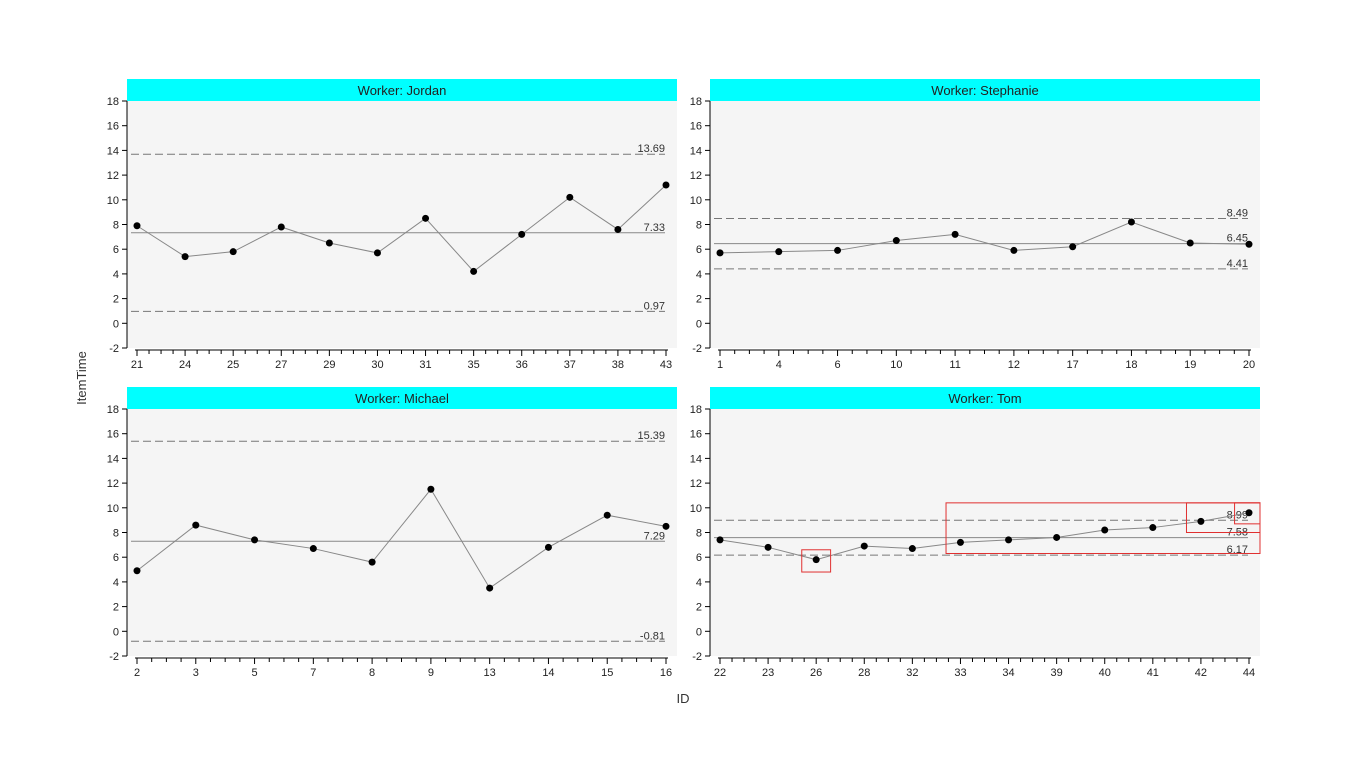  I want to click on y-axis-title: ItemTime, so click(81, 378).